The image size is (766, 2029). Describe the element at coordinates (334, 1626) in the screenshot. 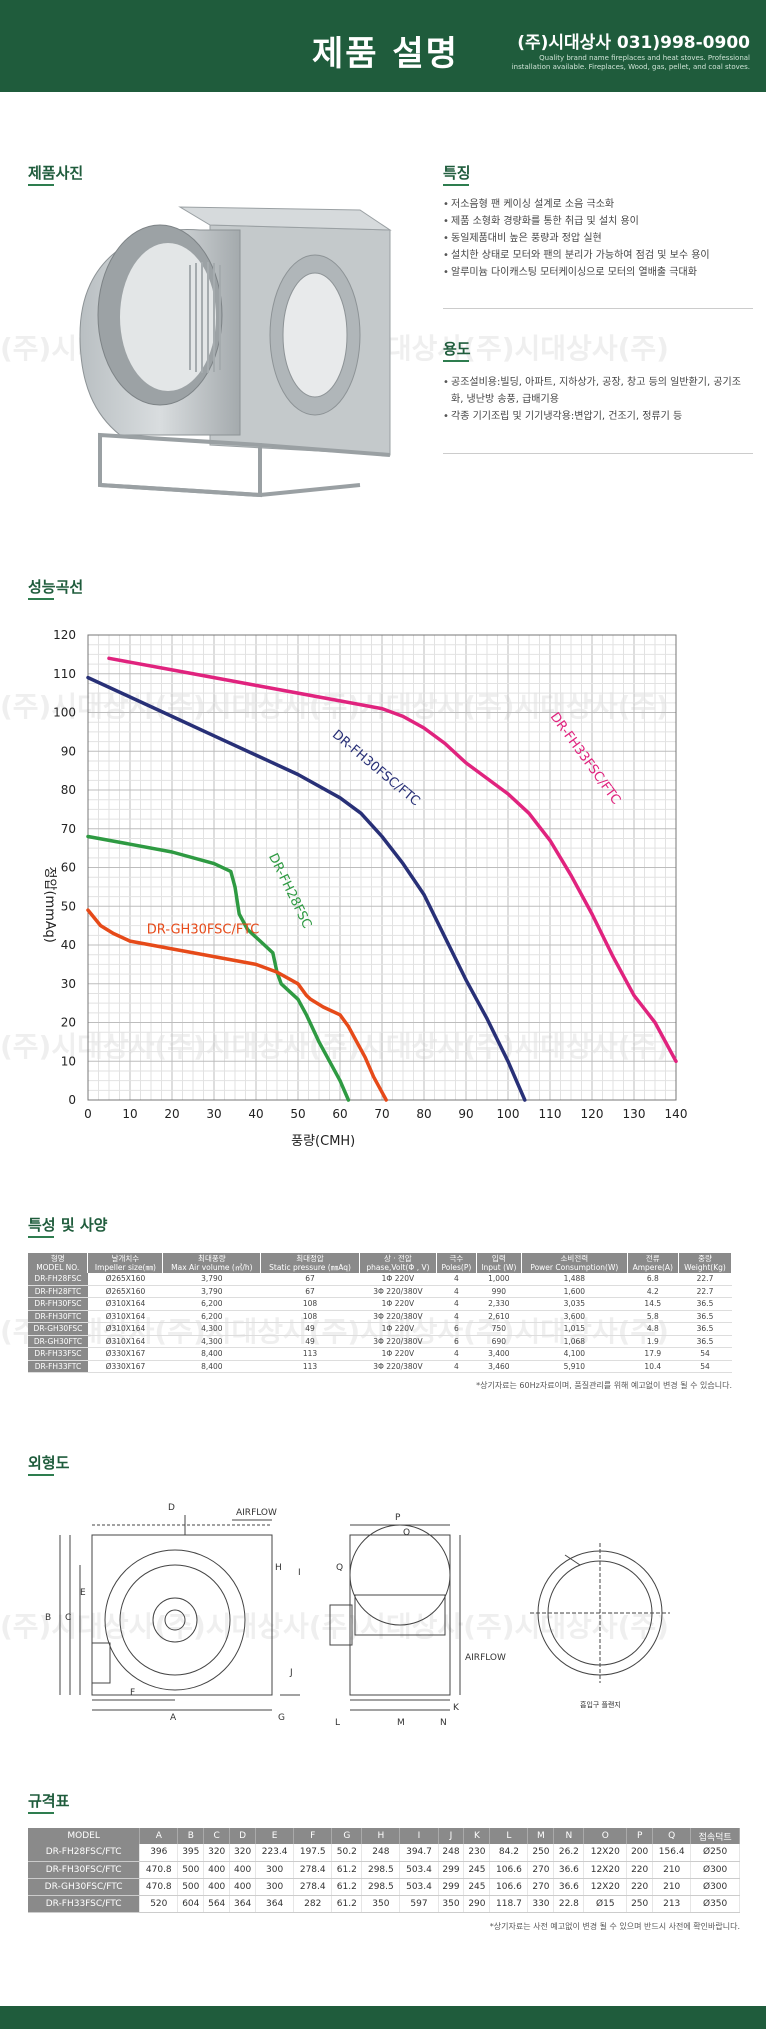

I see `watermark: (주)시대상사(주)시대상사(주)시대상사(주)시대상사(주)` at that location.